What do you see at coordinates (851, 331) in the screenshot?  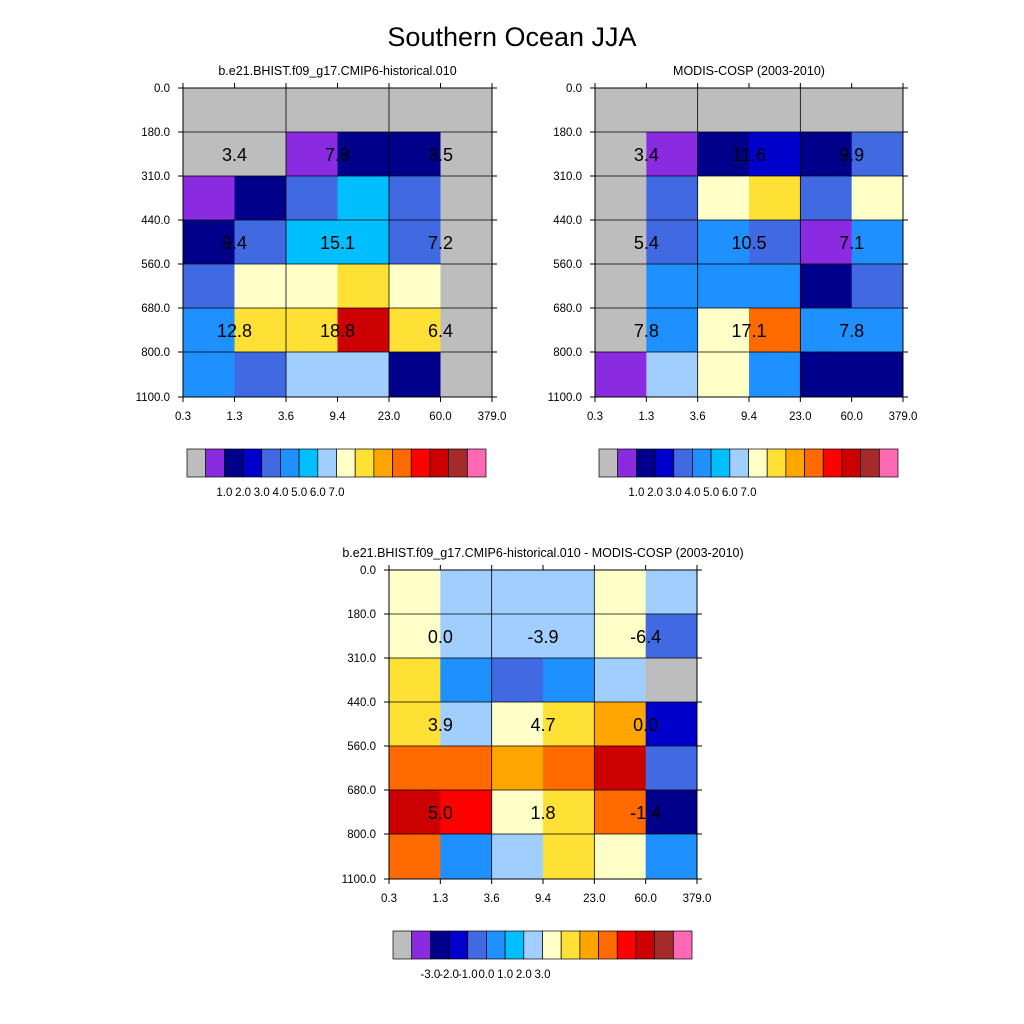 I see `cell-annotation: 7.8` at bounding box center [851, 331].